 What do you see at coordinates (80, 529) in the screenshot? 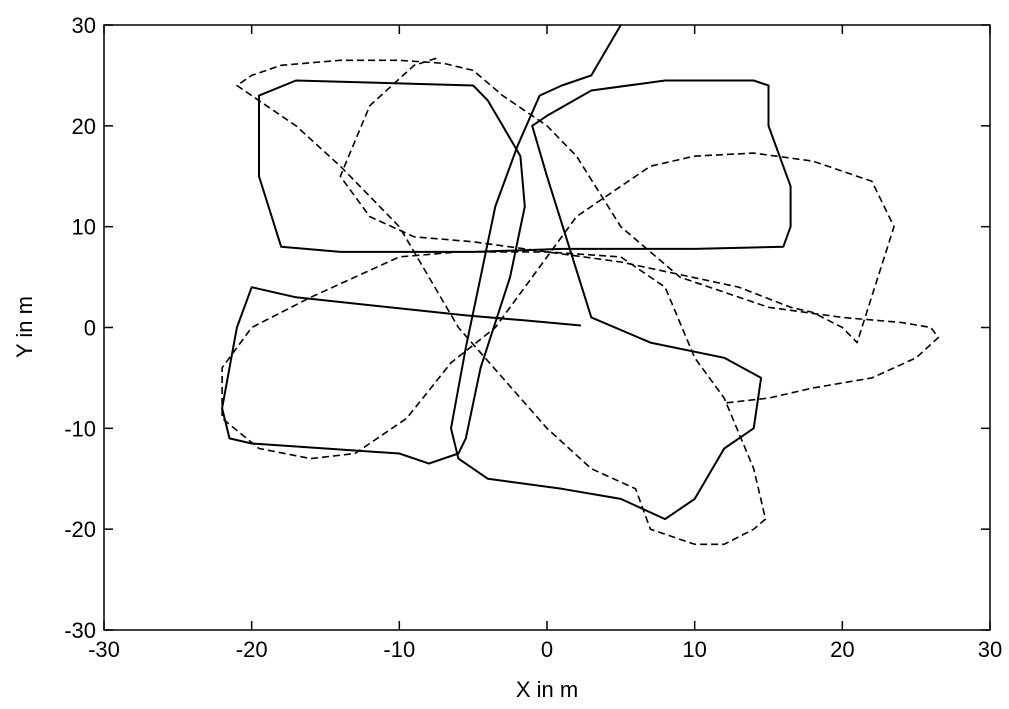
I see `y-tick-label: -20` at bounding box center [80, 529].